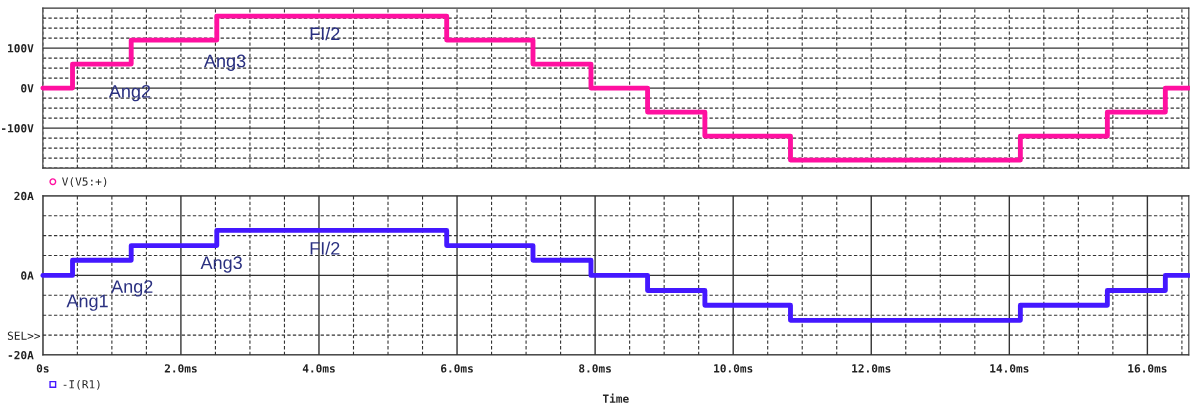 The width and height of the screenshot is (1190, 405). I want to click on y-tick-label: 0A, so click(27, 275).